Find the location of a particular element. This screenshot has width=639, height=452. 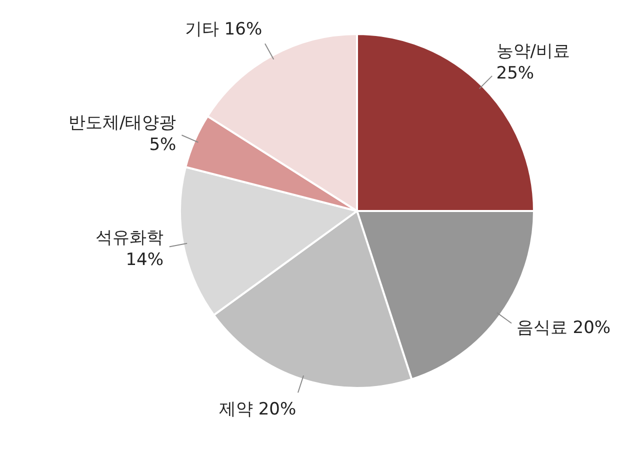

data-label: 14% is located at coordinates (145, 260).